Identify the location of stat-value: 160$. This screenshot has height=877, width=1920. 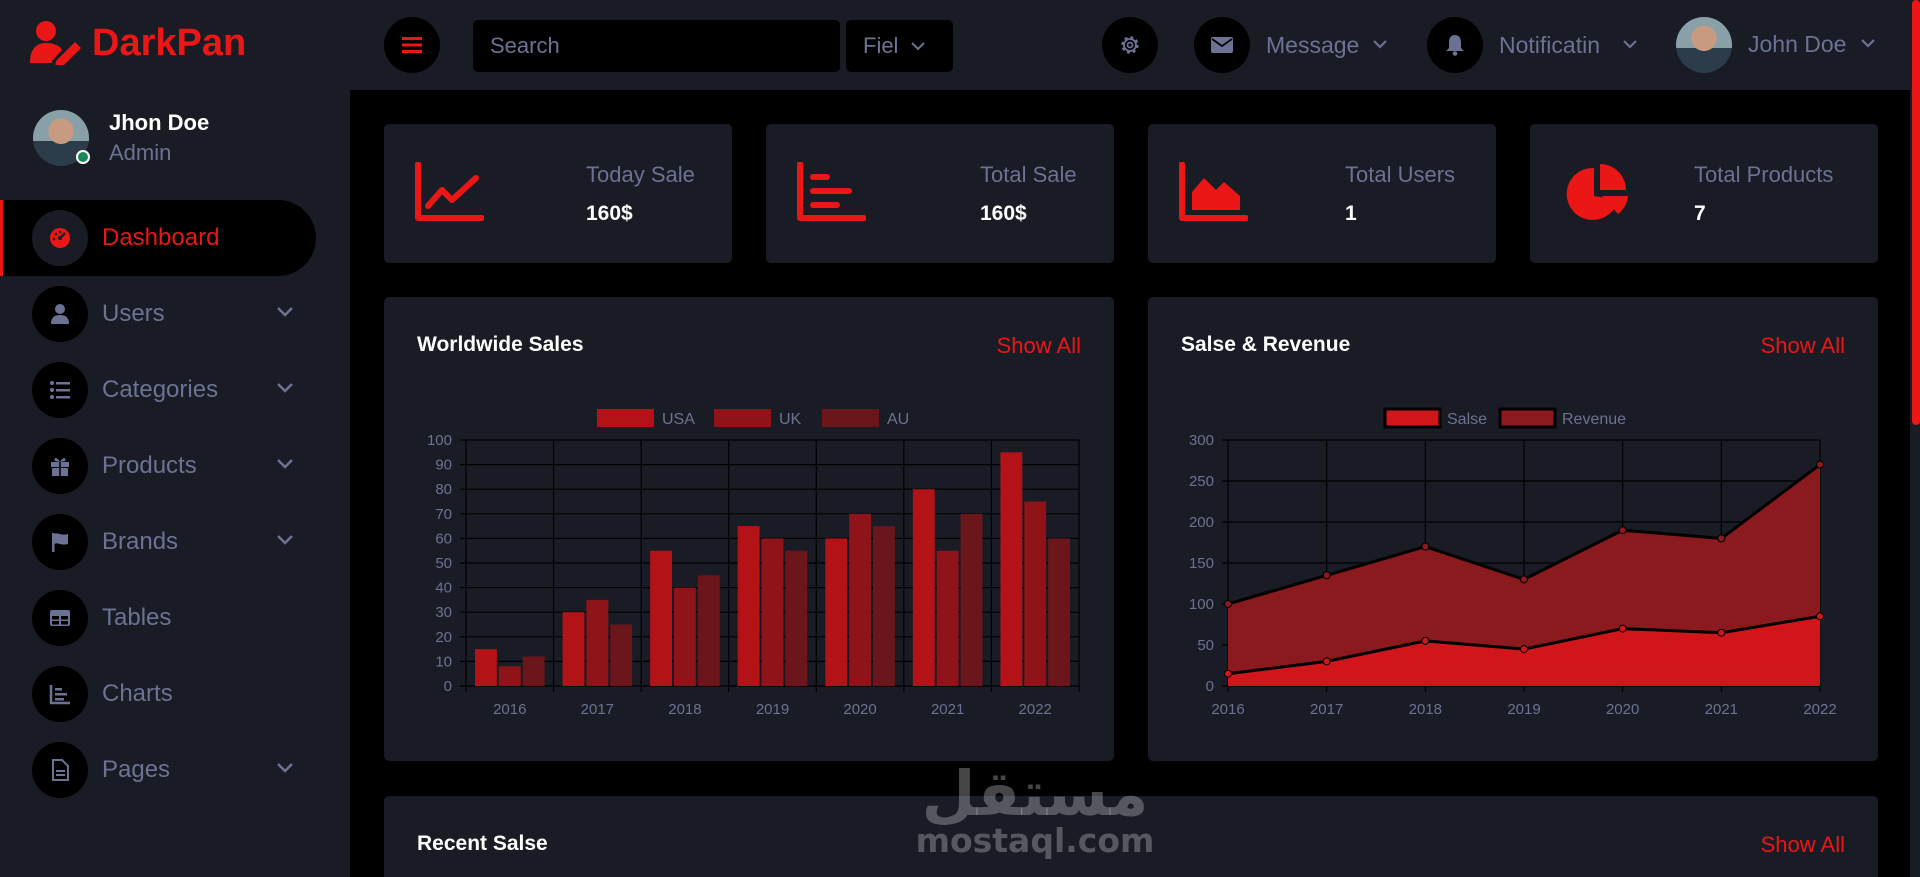
(609, 213).